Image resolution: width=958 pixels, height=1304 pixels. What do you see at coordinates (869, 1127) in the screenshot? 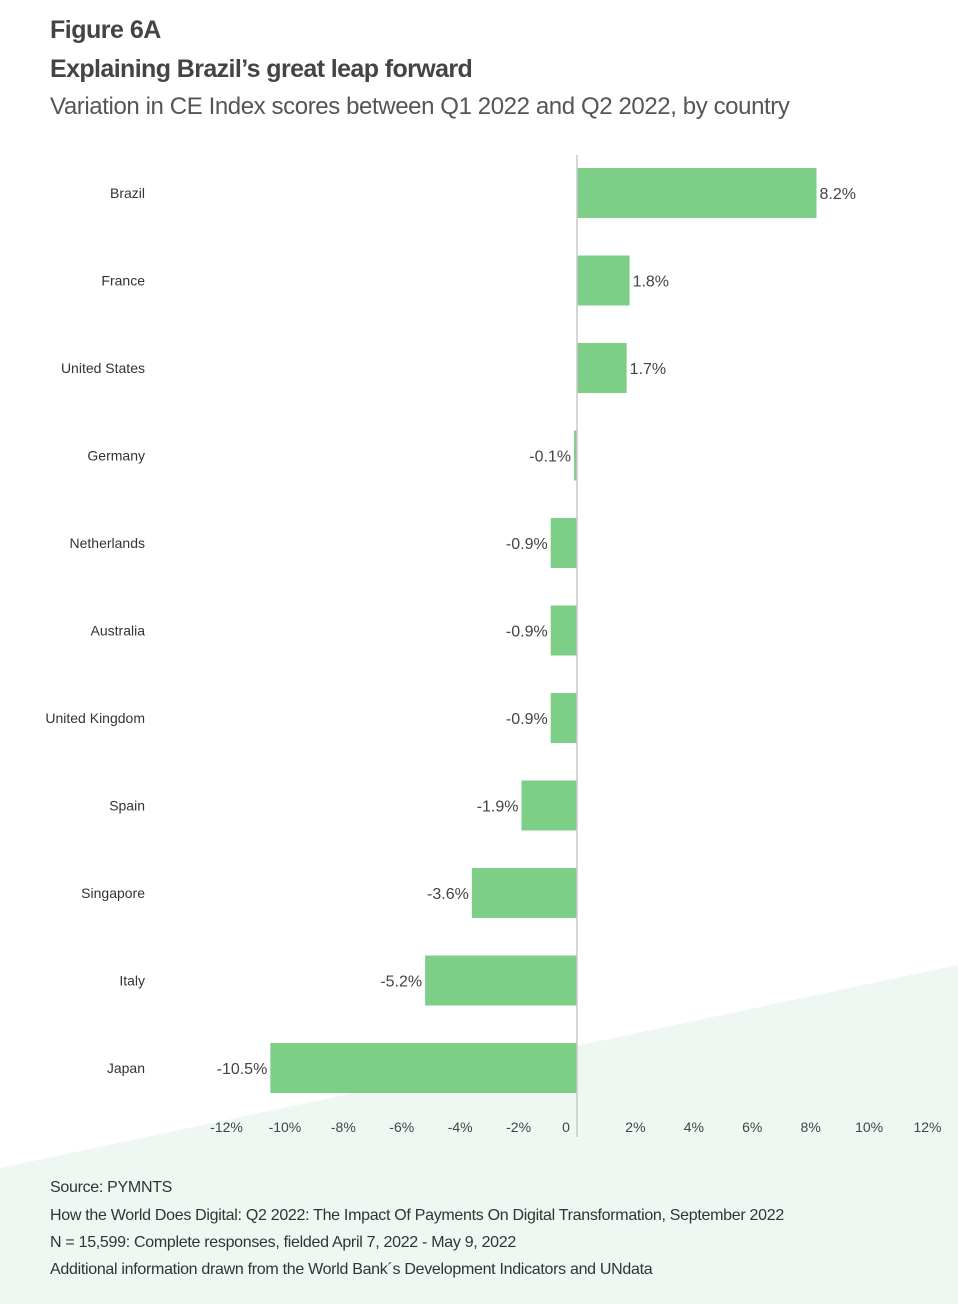
I see `x-tick-label: 10%` at bounding box center [869, 1127].